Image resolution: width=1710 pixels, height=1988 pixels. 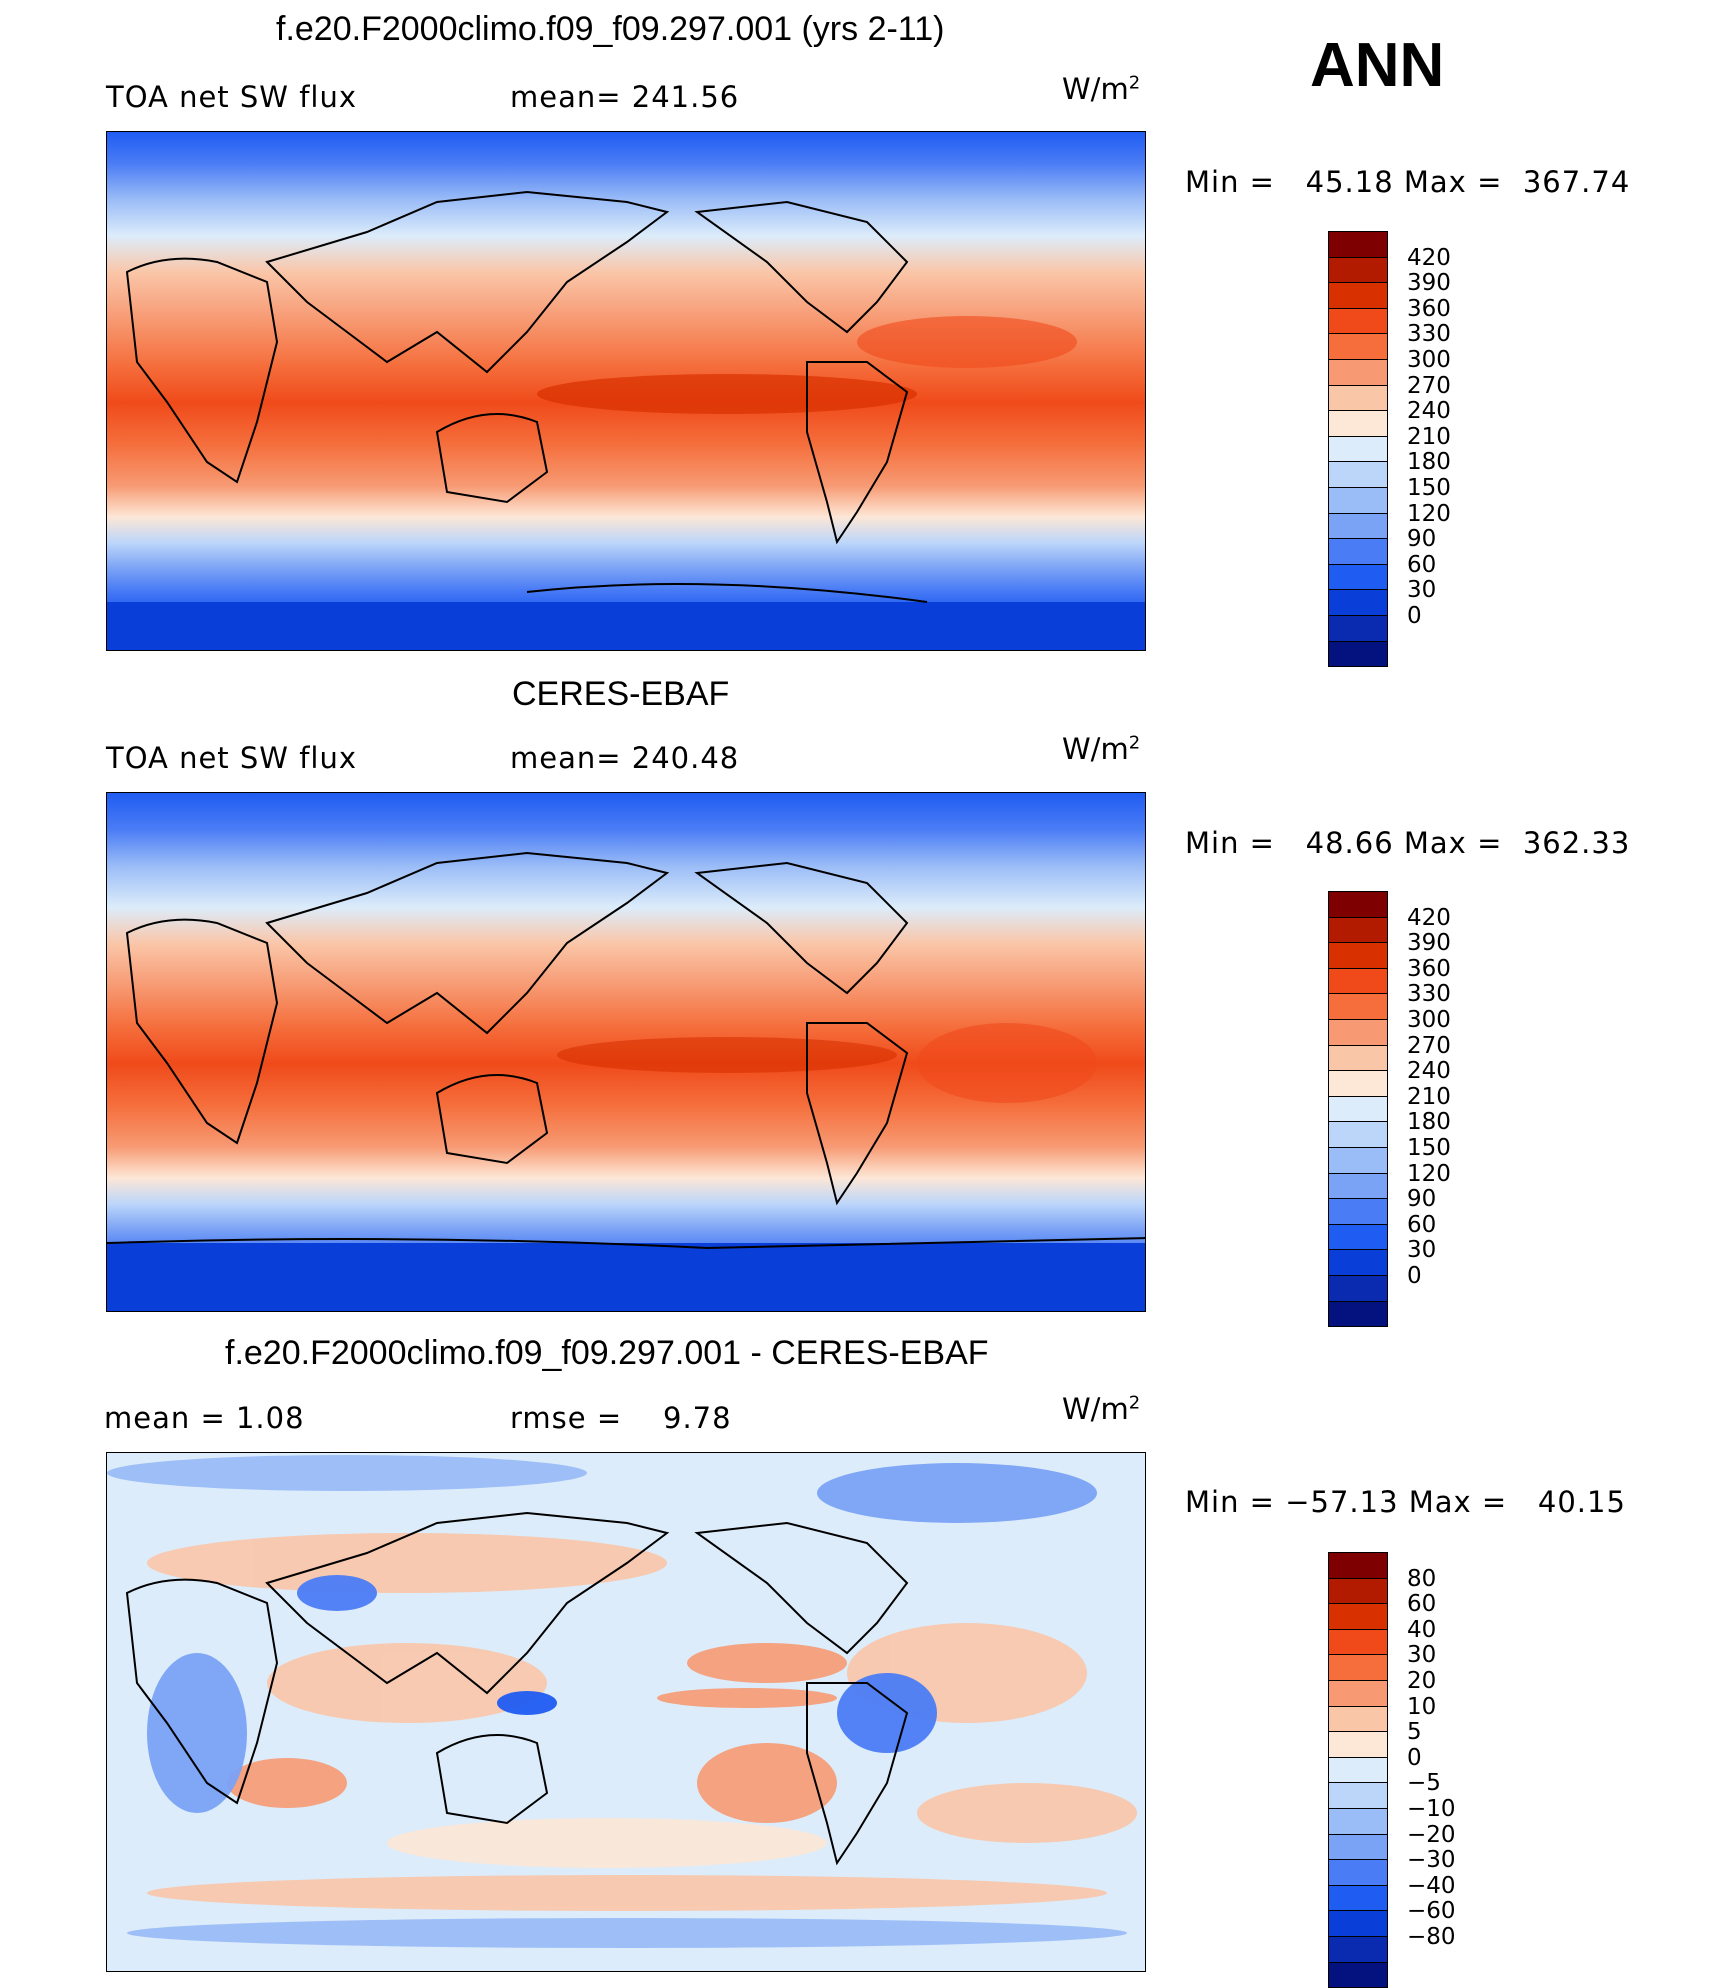 What do you see at coordinates (1429, 437) in the screenshot?
I see `colorbar-tick-label: 210` at bounding box center [1429, 437].